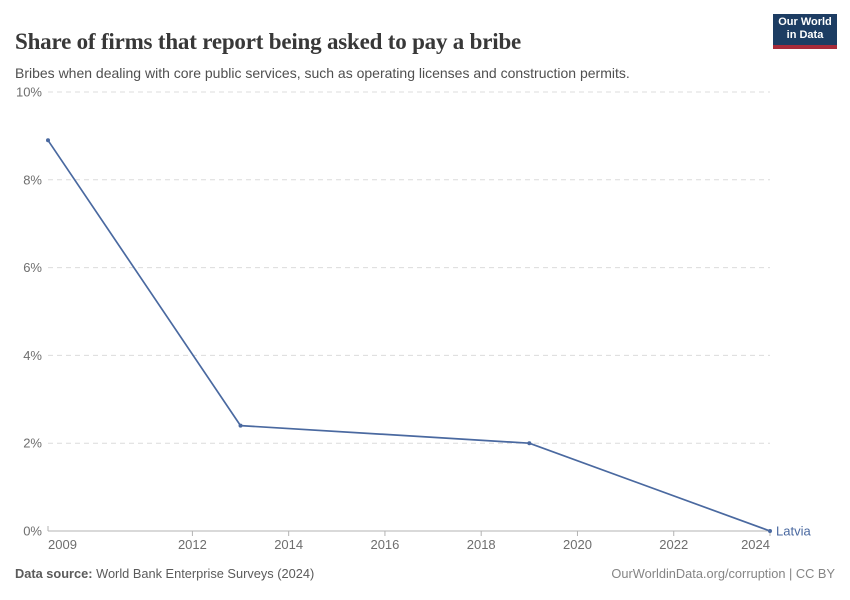 The image size is (850, 600). Describe the element at coordinates (805, 35) in the screenshot. I see `owid-logo-line2: in Data` at that location.